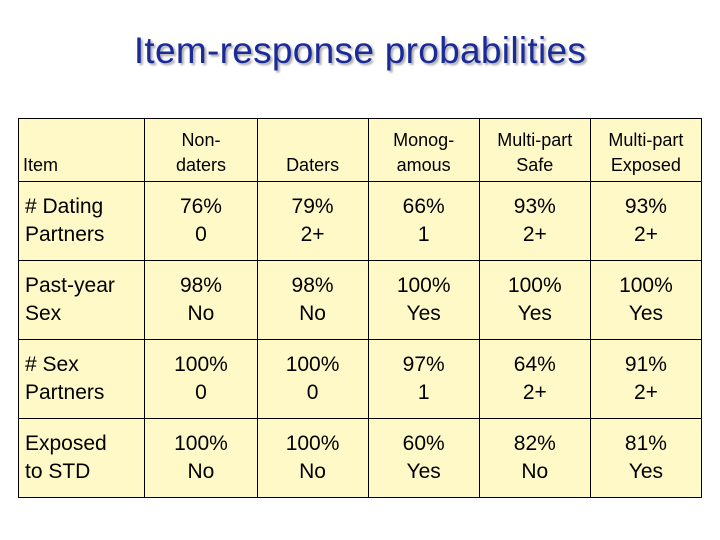 The height and width of the screenshot is (540, 720). I want to click on slide-title: Item-response probabilities, so click(360, 50).